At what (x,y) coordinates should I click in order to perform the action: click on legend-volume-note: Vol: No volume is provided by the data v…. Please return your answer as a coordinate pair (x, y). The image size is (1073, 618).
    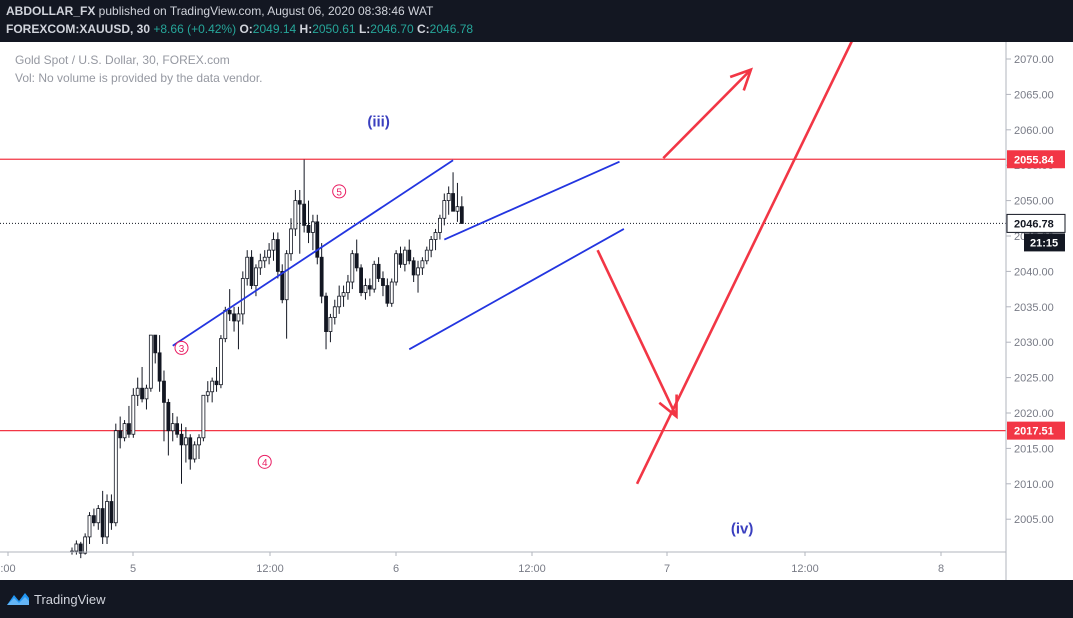
    Looking at the image, I should click on (138, 78).